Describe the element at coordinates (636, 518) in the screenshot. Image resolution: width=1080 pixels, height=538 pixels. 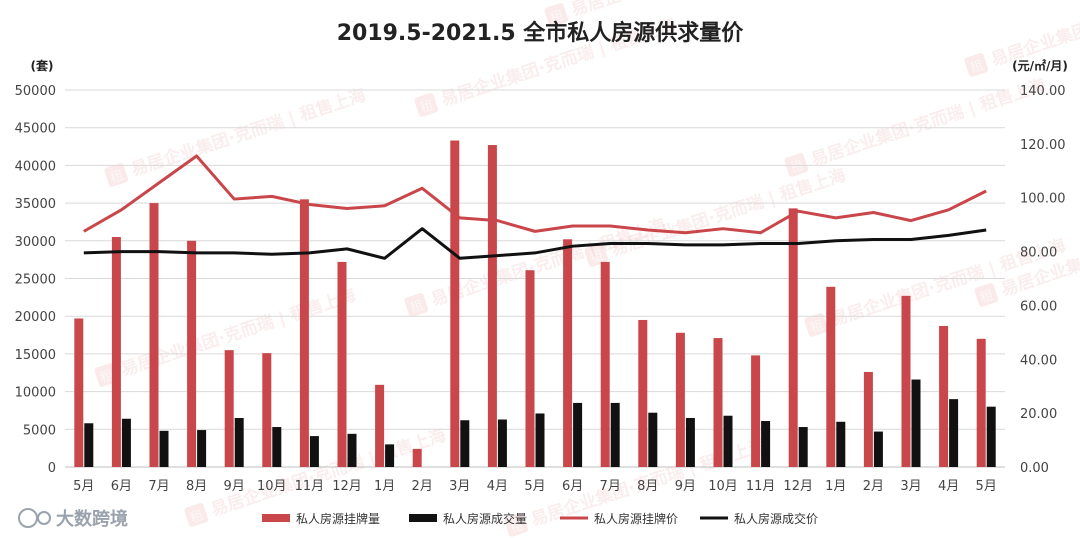
I see `legend-label: 私人房源挂牌价` at that location.